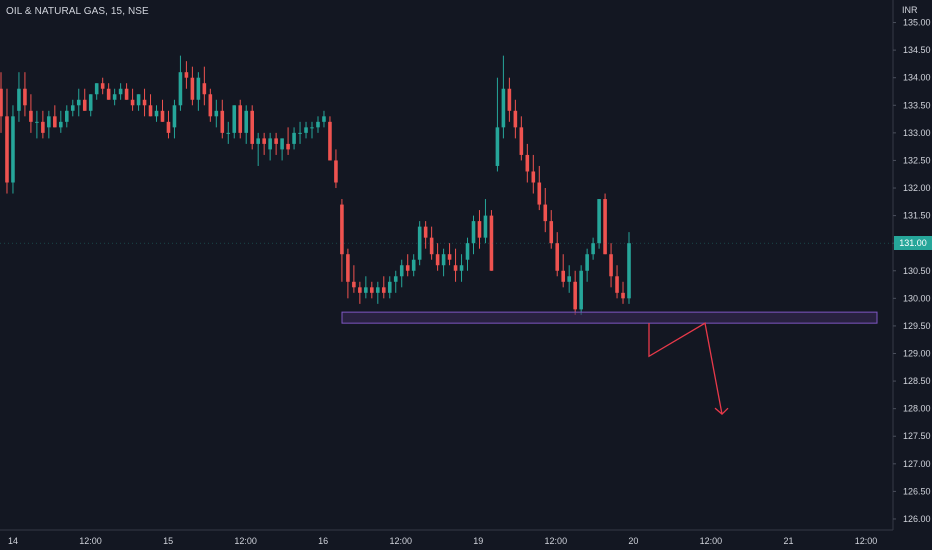 This screenshot has width=932, height=550. Describe the element at coordinates (917, 436) in the screenshot. I see `price-tick-label: 127.50` at that location.